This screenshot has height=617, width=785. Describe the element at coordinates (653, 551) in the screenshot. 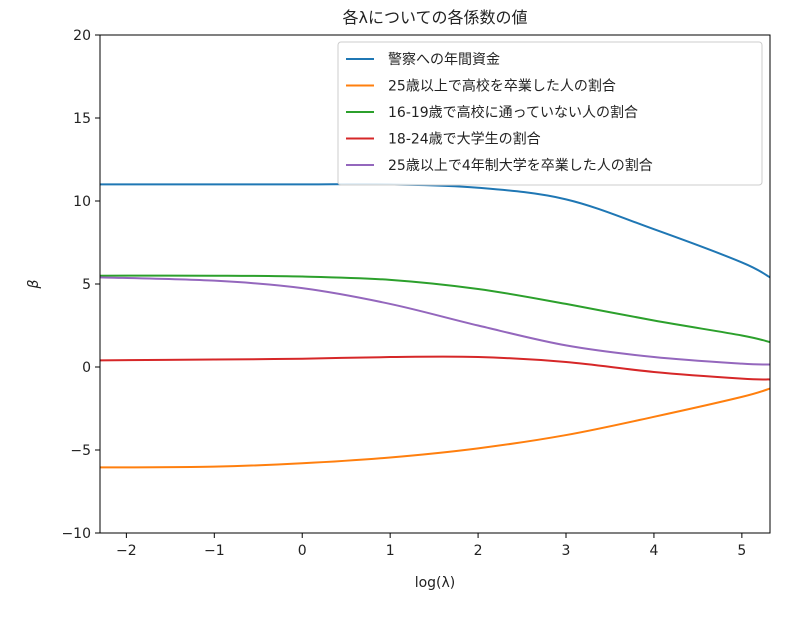

I see `x-tick-label: 4` at that location.